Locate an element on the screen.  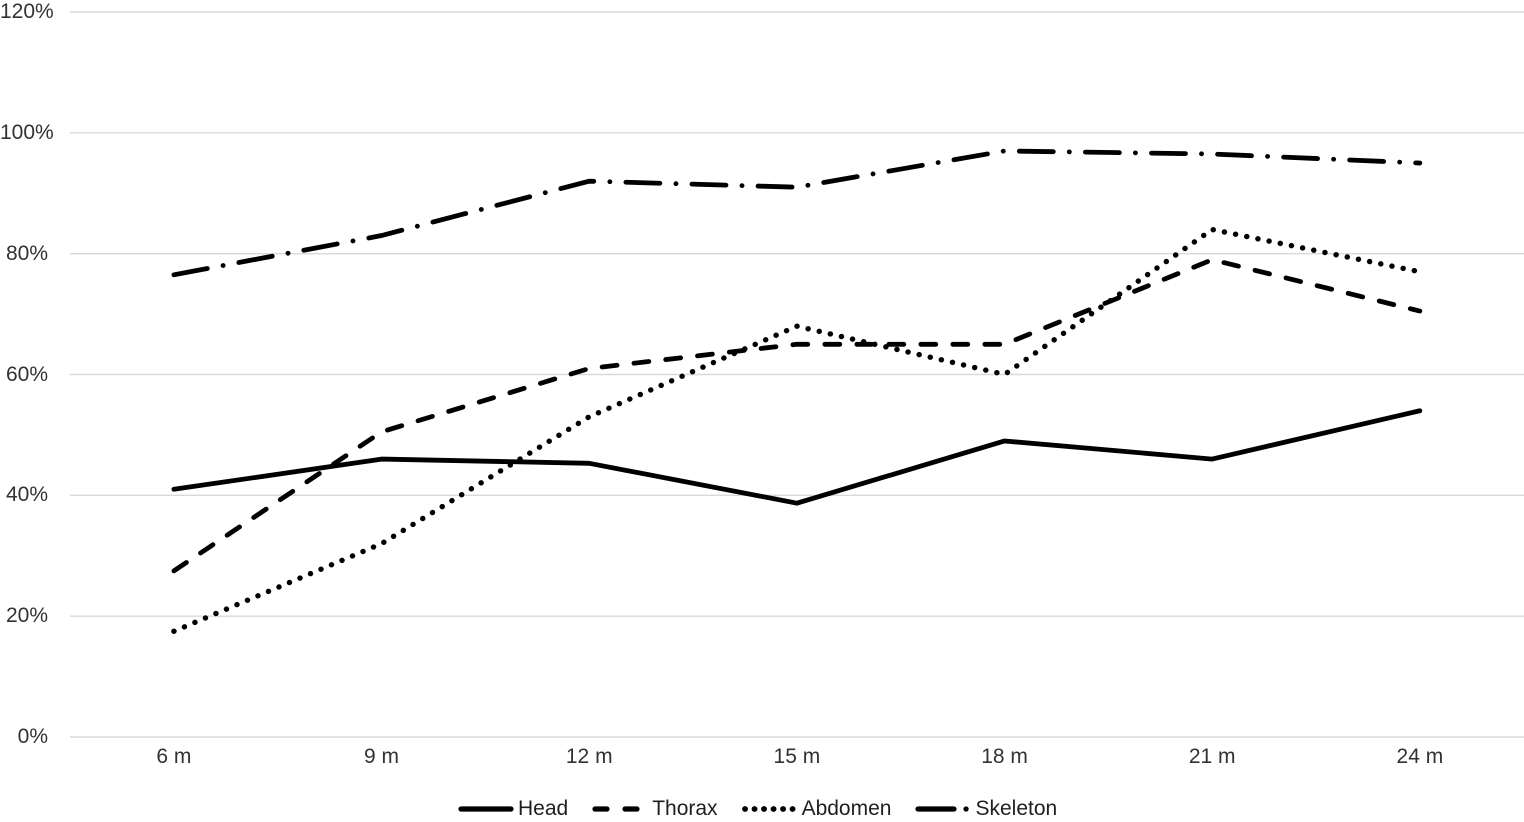
y-tick-label: 100% is located at coordinates (27, 132).